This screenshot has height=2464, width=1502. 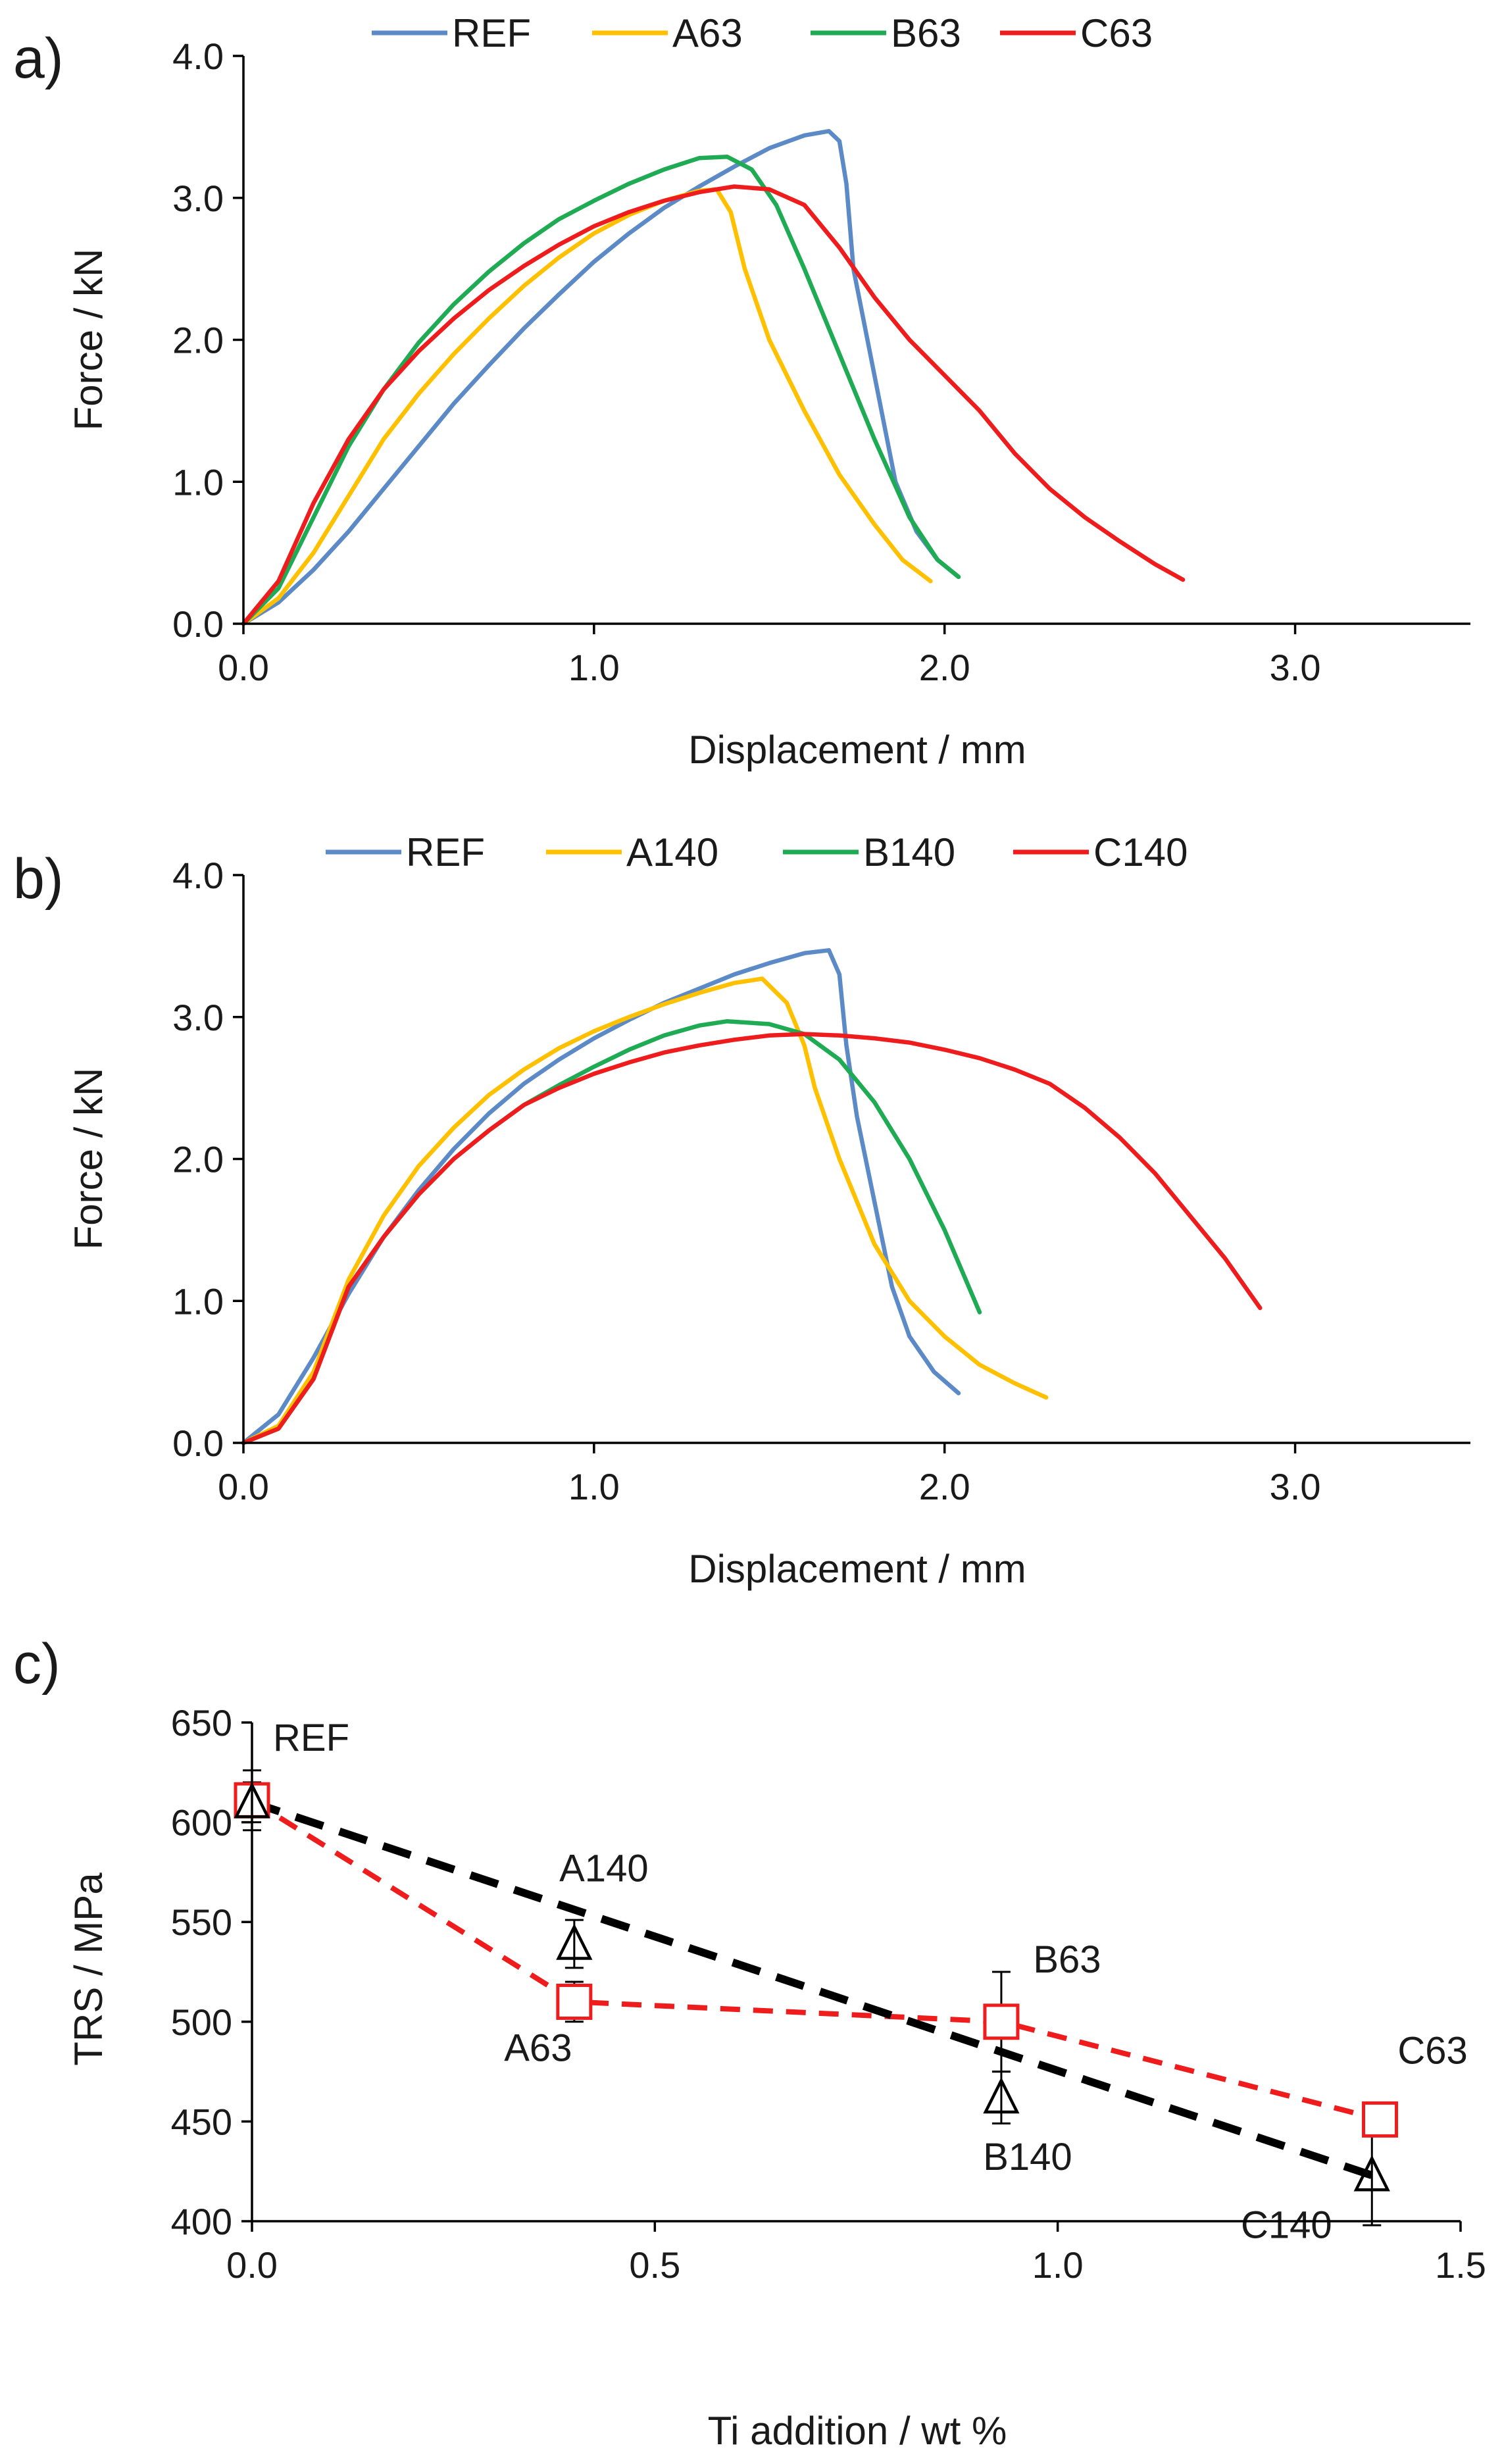 I want to click on 140-trend, so click(x=812, y=1988).